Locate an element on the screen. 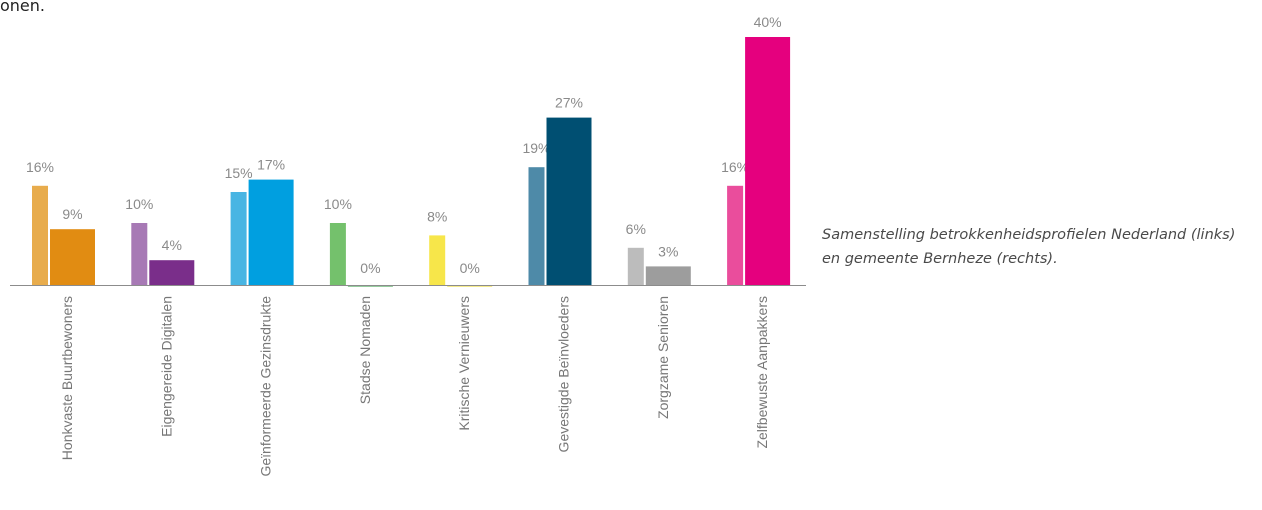 The height and width of the screenshot is (510, 1262). category-label-zelfbewuste-aanpakkers: Zelfbewuste Aanpakkers is located at coordinates (762, 372).